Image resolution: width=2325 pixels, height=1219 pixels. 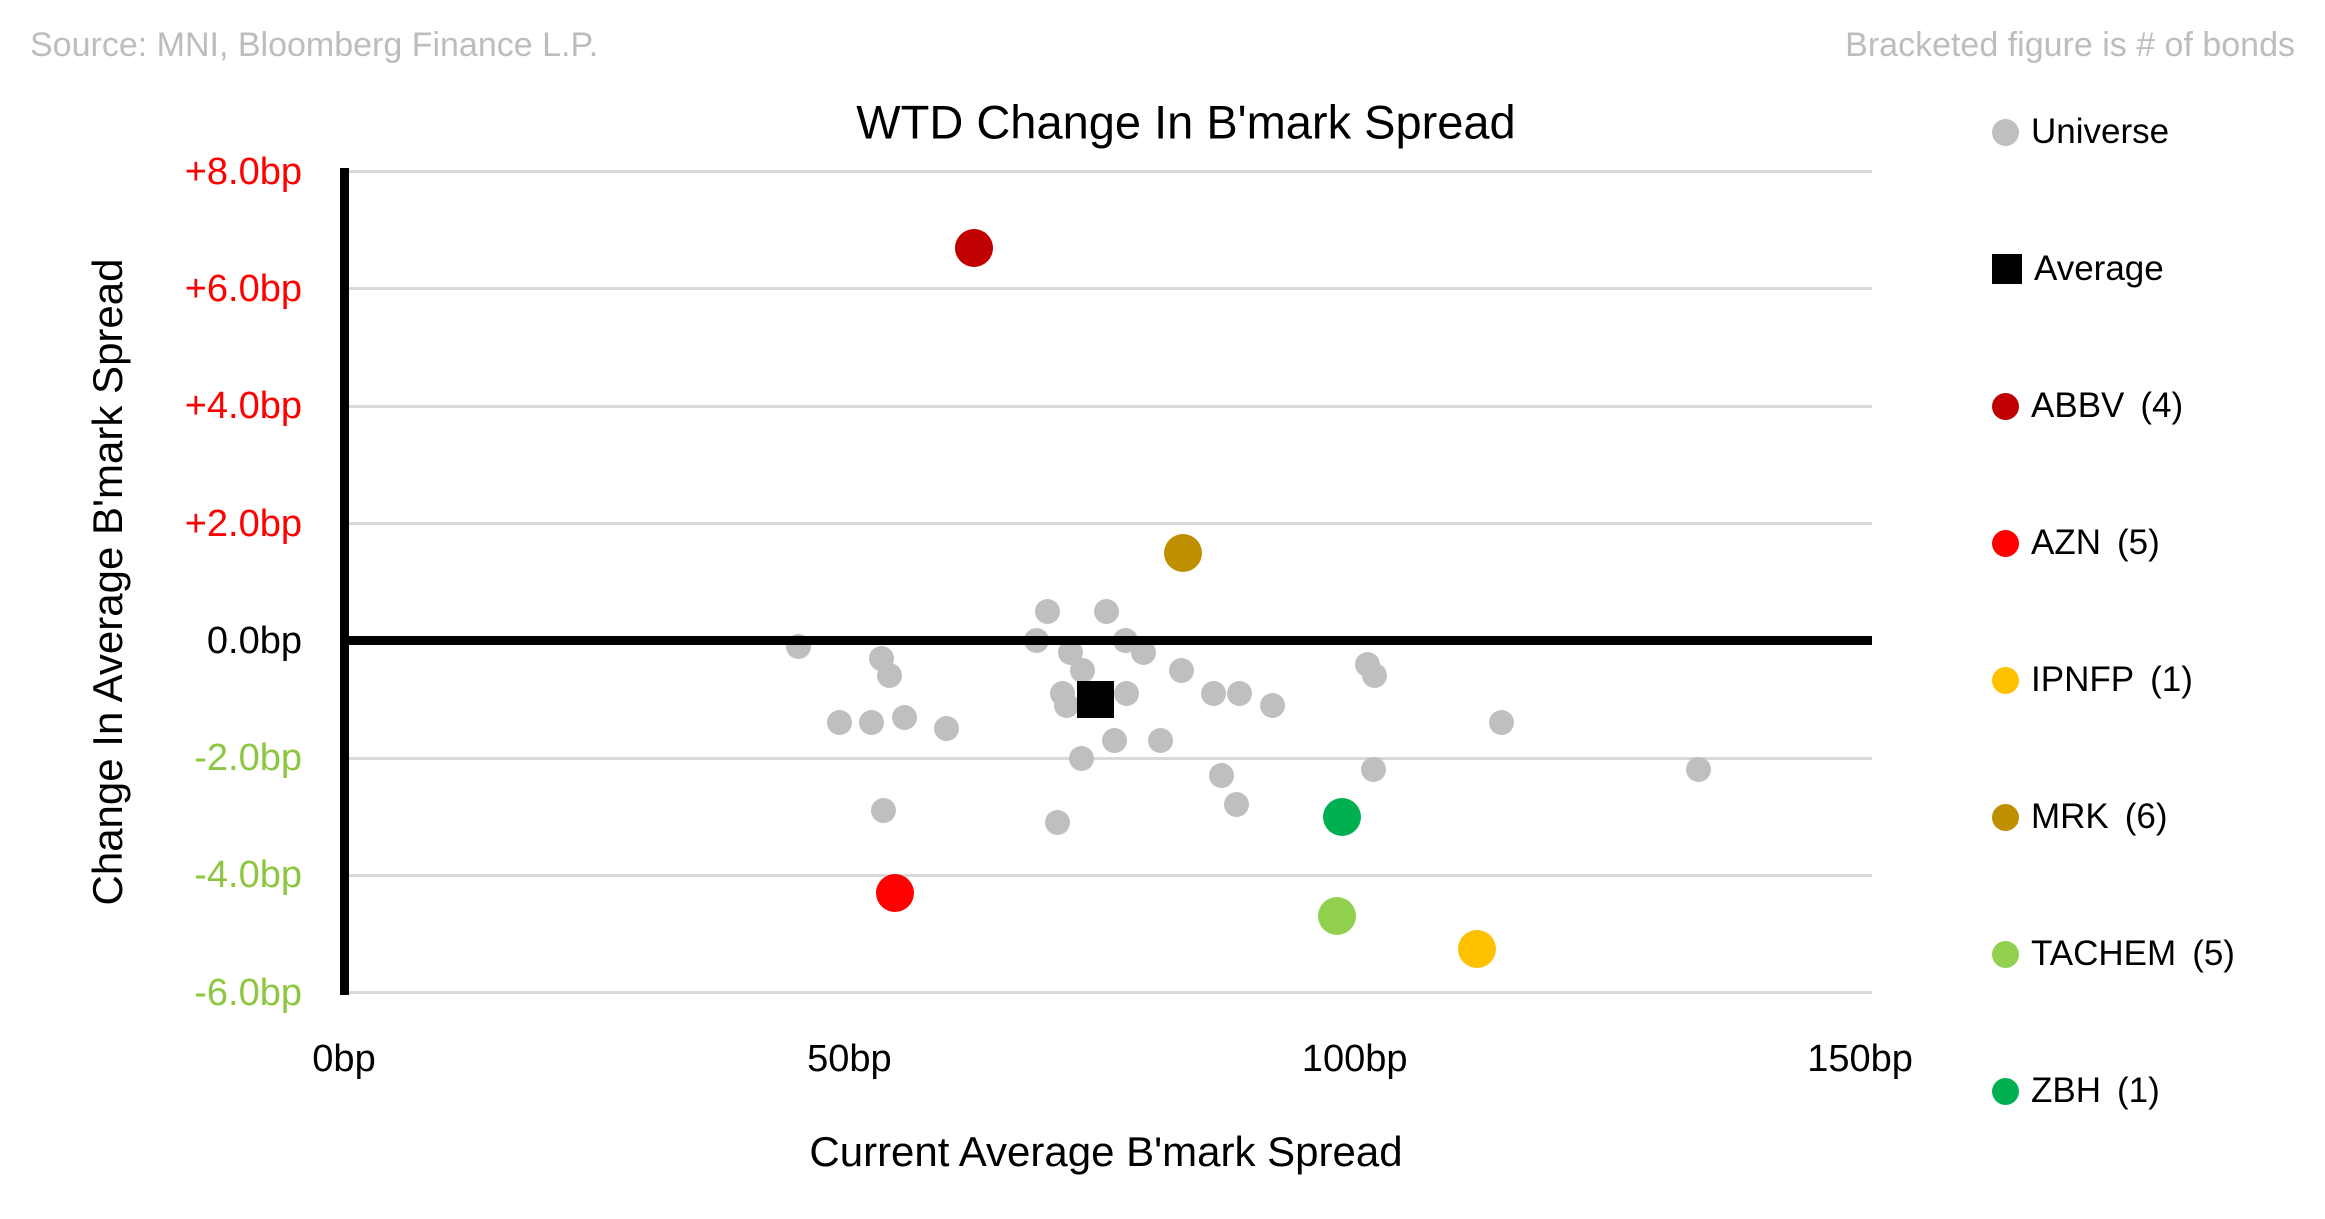 I want to click on y-tick-label-+6.0bp: +6.0bp, so click(x=243, y=288).